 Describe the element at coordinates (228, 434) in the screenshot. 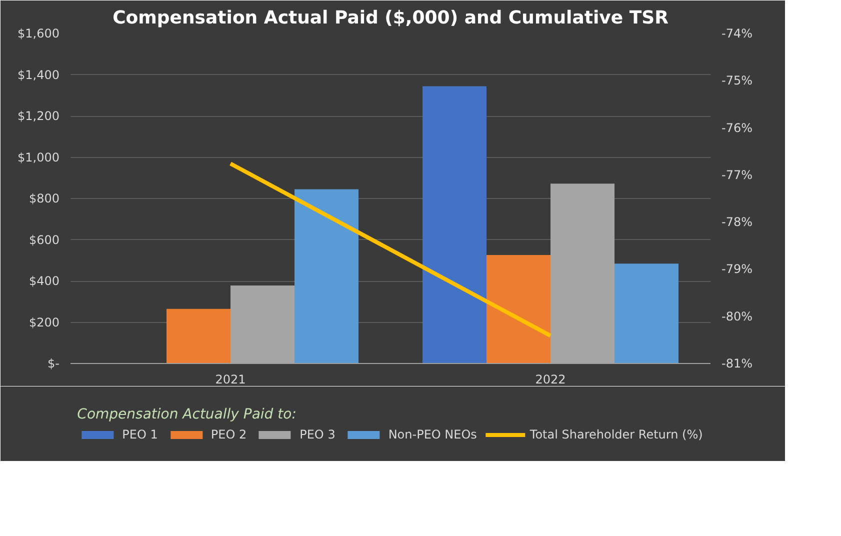

I see `legend-label: PEO 2` at that location.